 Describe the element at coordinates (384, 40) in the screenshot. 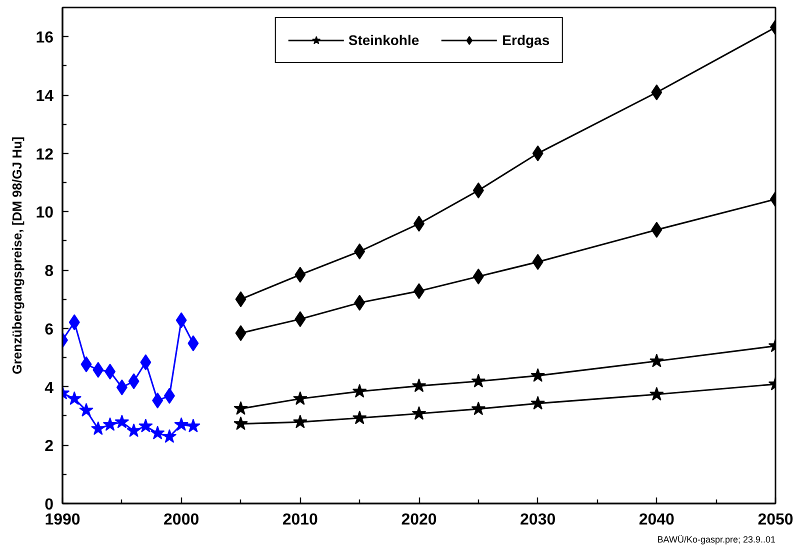

I see `legend-label: Steinkohle` at that location.